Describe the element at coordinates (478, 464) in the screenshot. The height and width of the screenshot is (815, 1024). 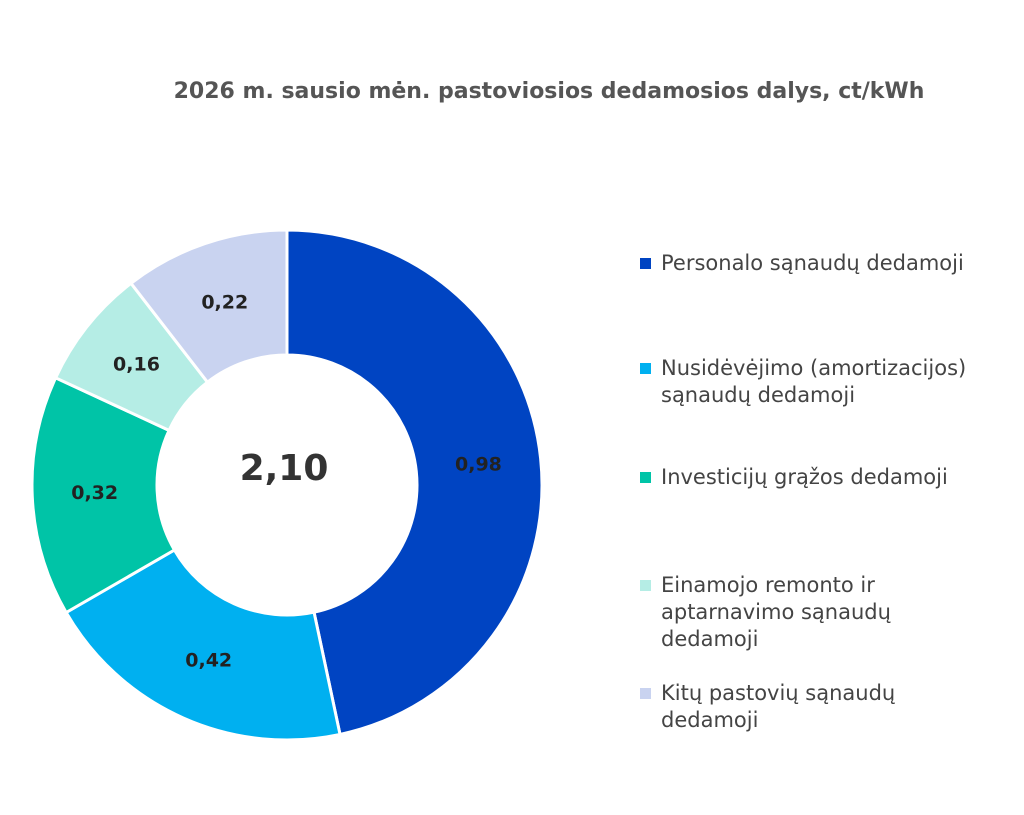
I see `value-label: 0,98` at that location.